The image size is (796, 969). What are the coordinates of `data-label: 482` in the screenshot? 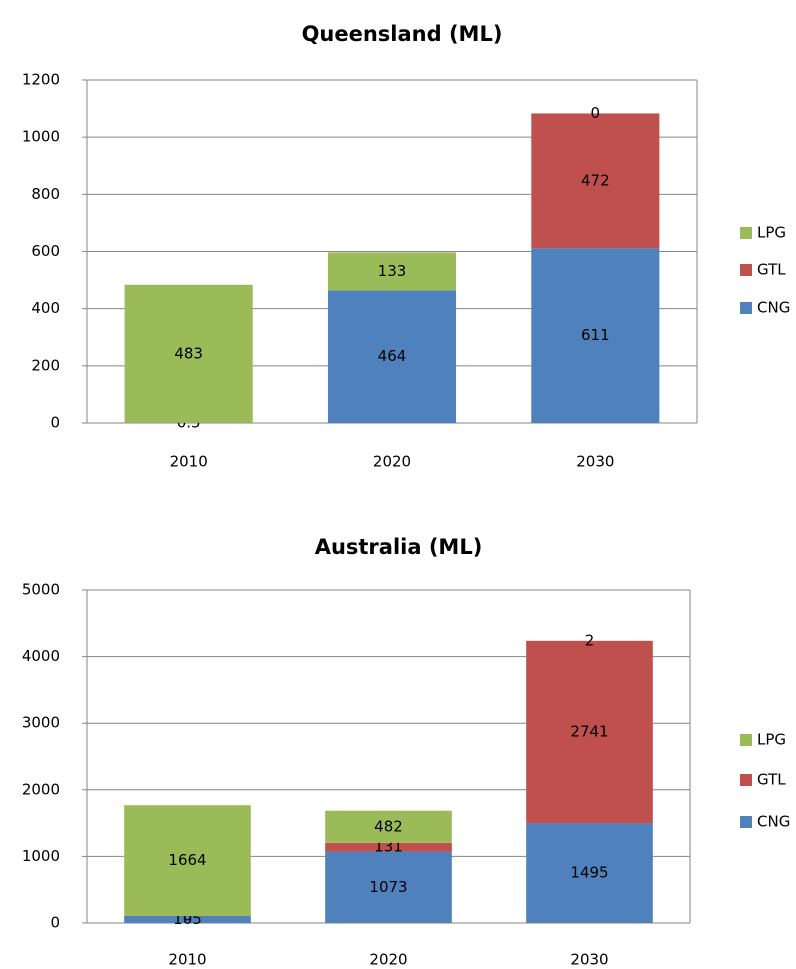 It's located at (388, 826).